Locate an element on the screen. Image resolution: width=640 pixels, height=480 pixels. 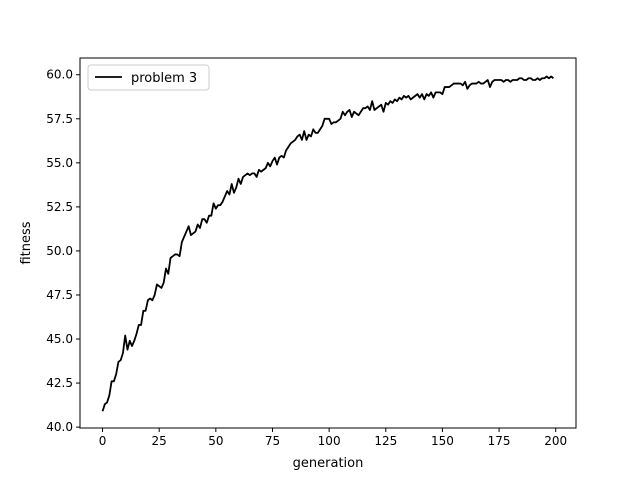
y-tick-label: 52.5 is located at coordinates (59, 207).